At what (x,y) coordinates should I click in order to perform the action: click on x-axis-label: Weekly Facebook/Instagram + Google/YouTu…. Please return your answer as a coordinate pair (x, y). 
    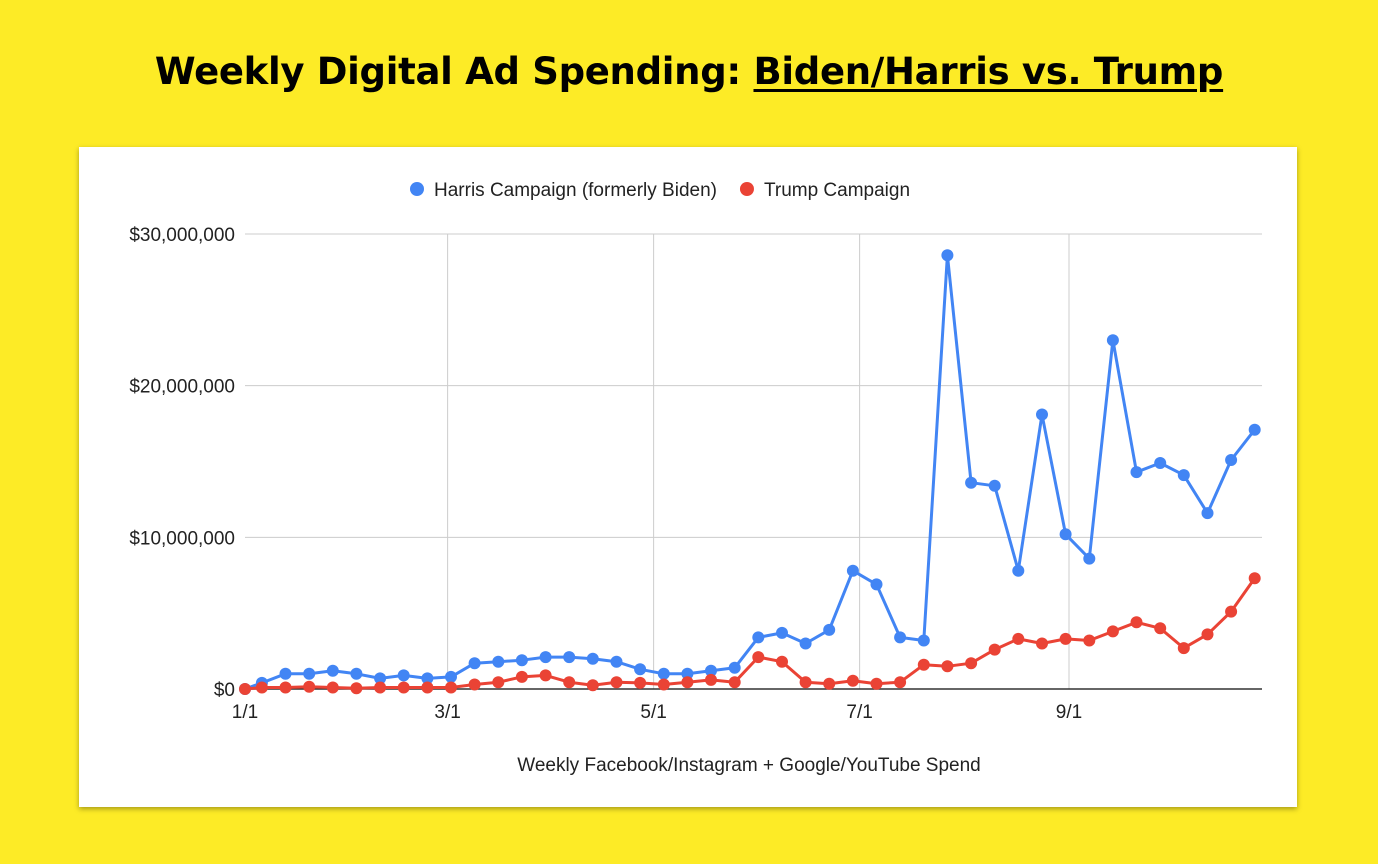
    Looking at the image, I should click on (749, 765).